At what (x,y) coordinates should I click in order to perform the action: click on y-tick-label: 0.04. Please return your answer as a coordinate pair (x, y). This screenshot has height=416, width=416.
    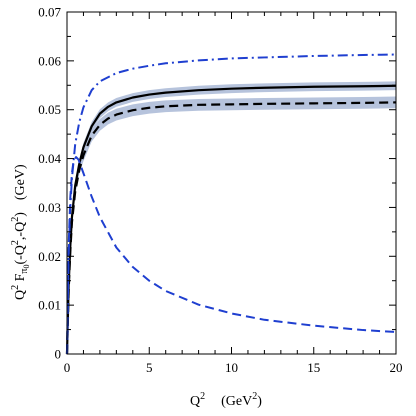
    Looking at the image, I should click on (49, 158).